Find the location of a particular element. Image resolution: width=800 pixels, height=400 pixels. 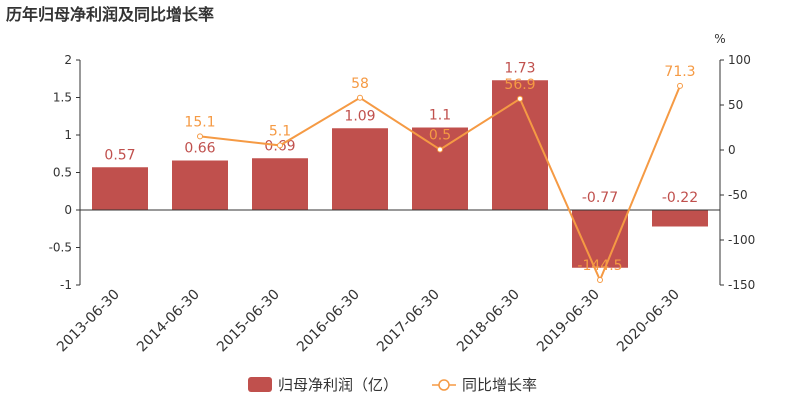

growth-value-label: 71.3 is located at coordinates (679, 72).